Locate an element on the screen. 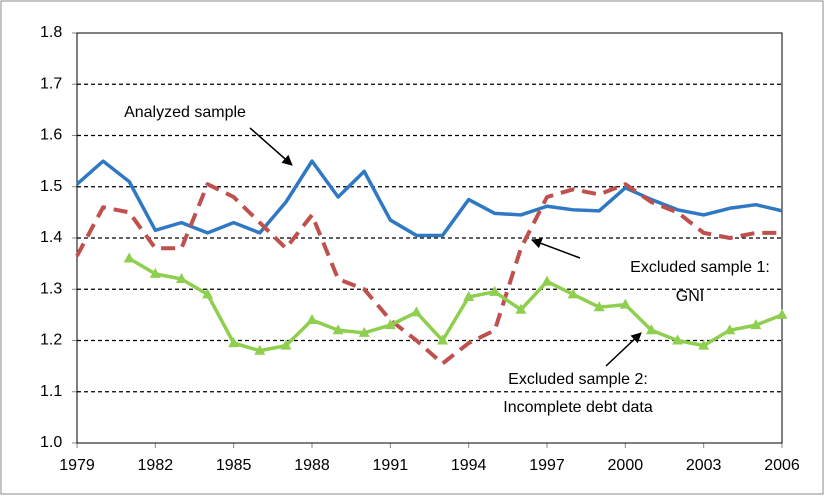 This screenshot has height=496, width=825. annotation: Excluded sample 2: is located at coordinates (578, 379).